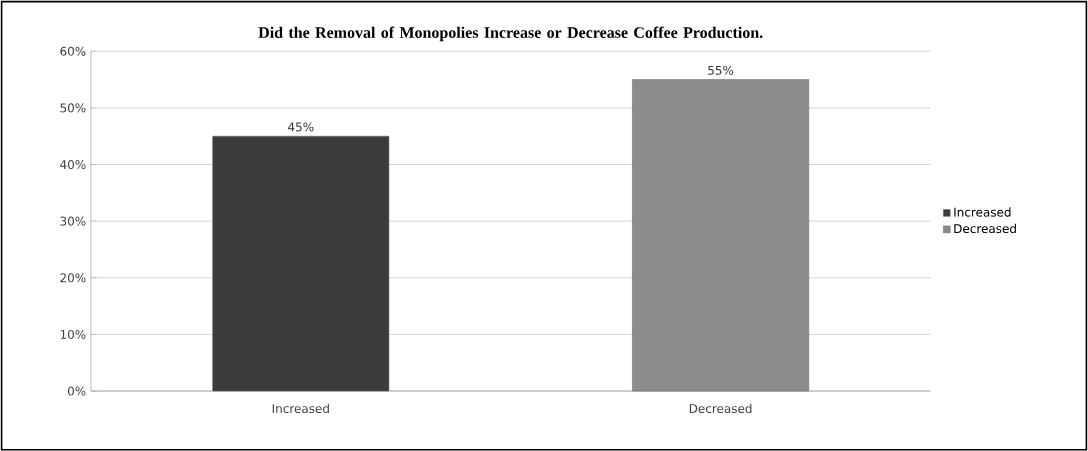 This screenshot has width=1088, height=451. I want to click on y-tick-label: 30%, so click(73, 221).